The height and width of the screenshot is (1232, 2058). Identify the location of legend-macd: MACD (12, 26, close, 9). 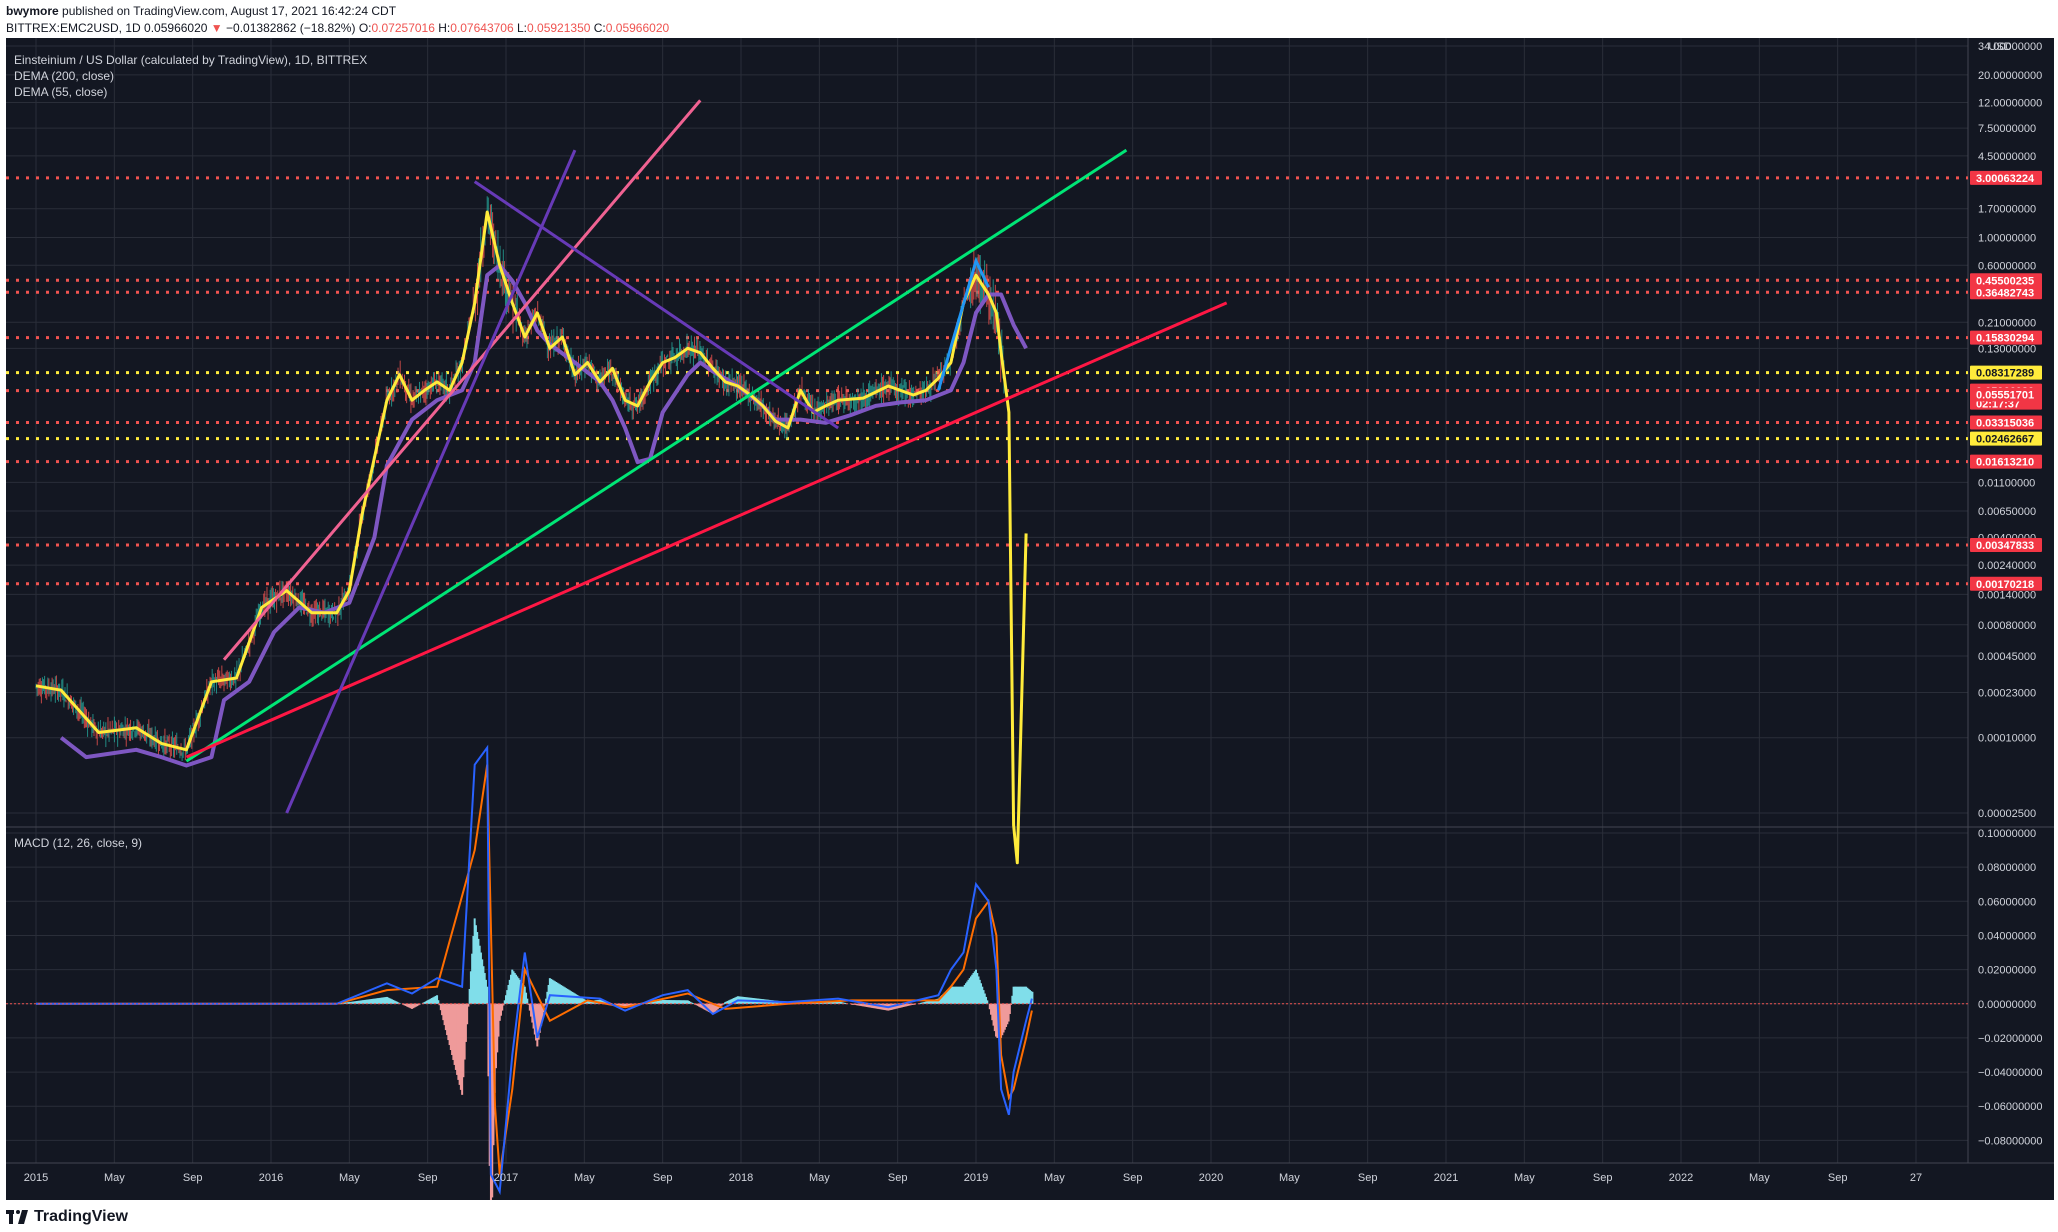
(78, 843).